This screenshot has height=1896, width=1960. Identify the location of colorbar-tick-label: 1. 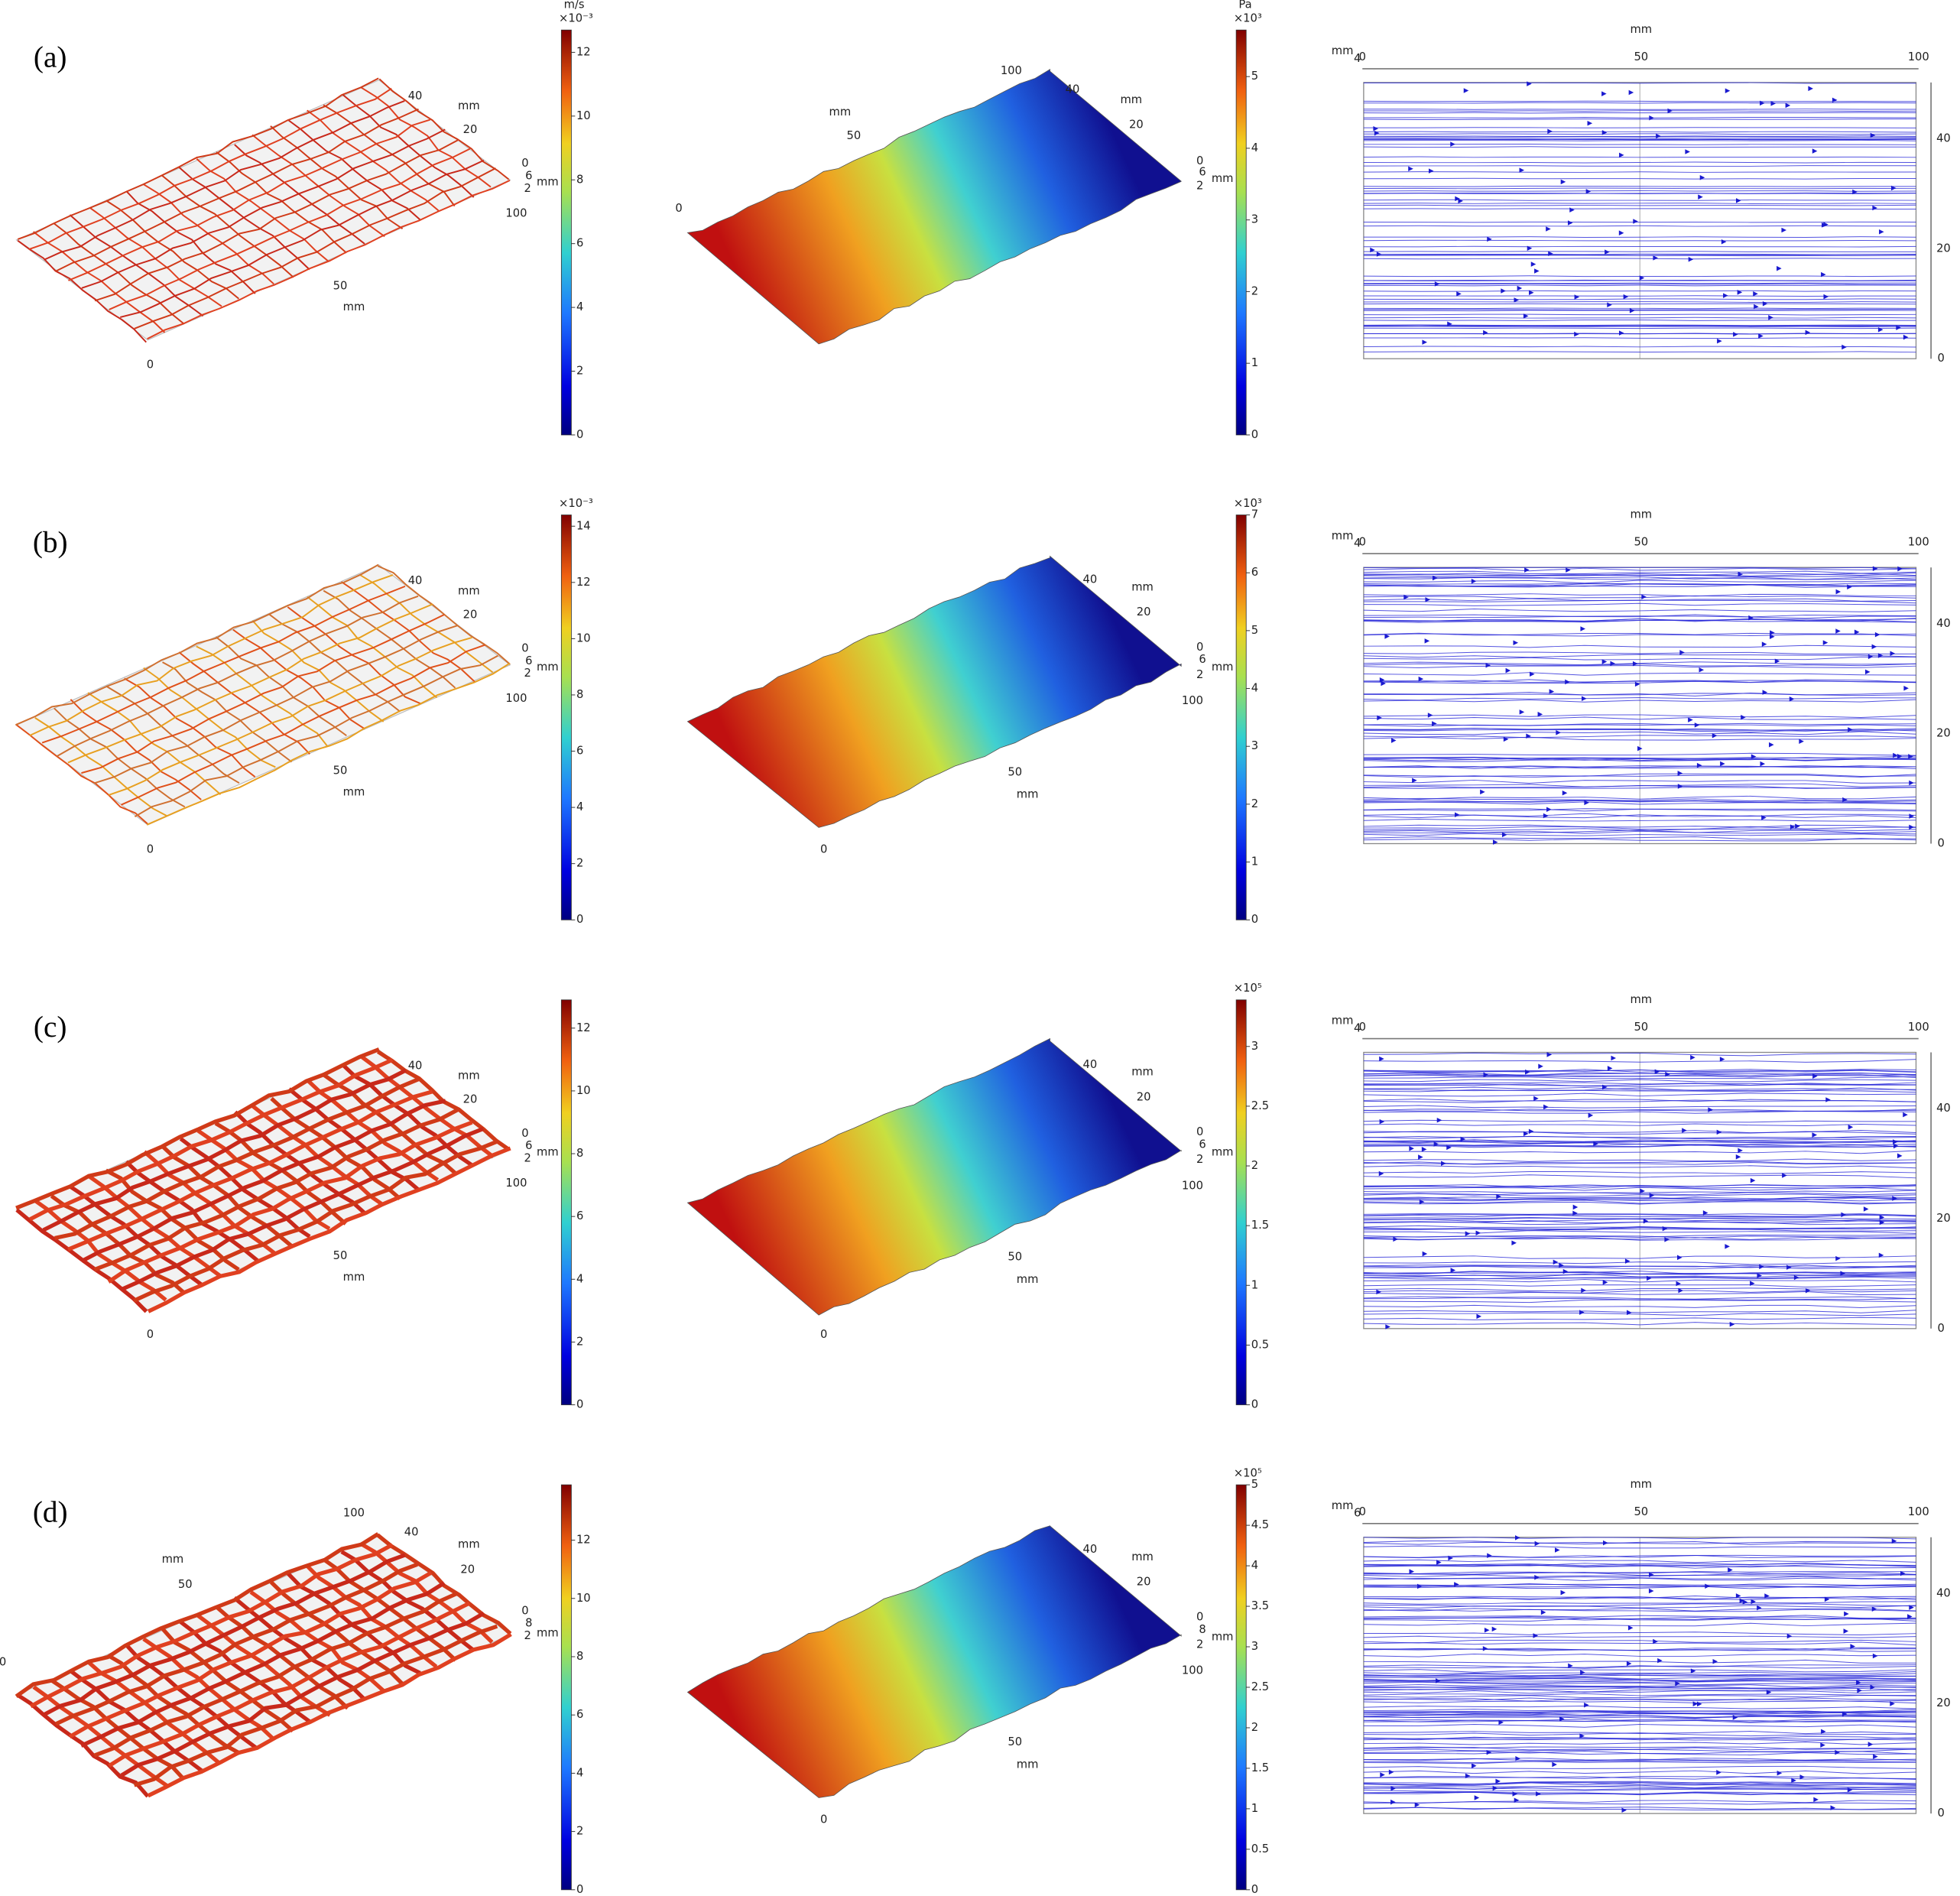
(1254, 362).